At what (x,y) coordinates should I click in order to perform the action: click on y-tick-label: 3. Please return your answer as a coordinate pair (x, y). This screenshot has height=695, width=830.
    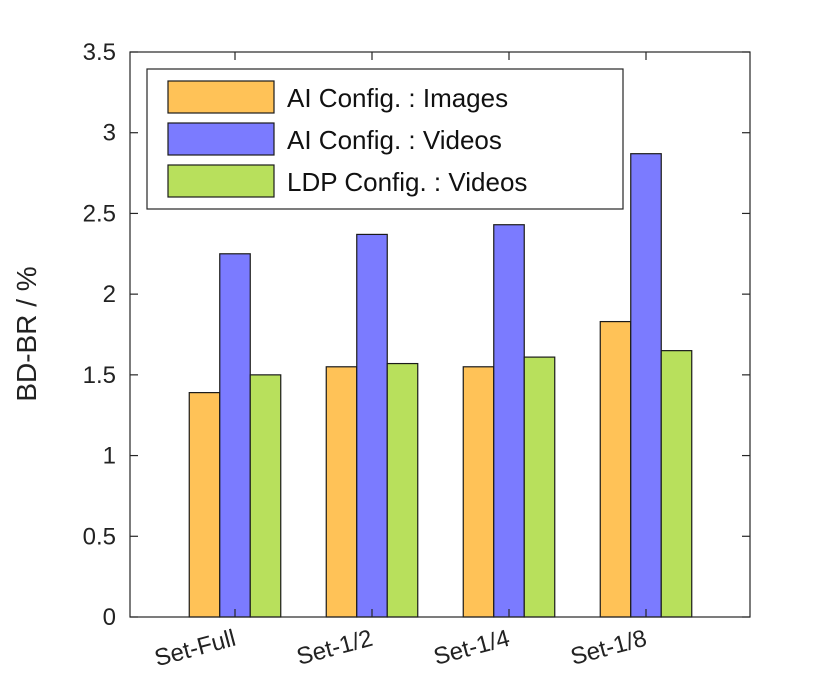
    Looking at the image, I should click on (109, 133).